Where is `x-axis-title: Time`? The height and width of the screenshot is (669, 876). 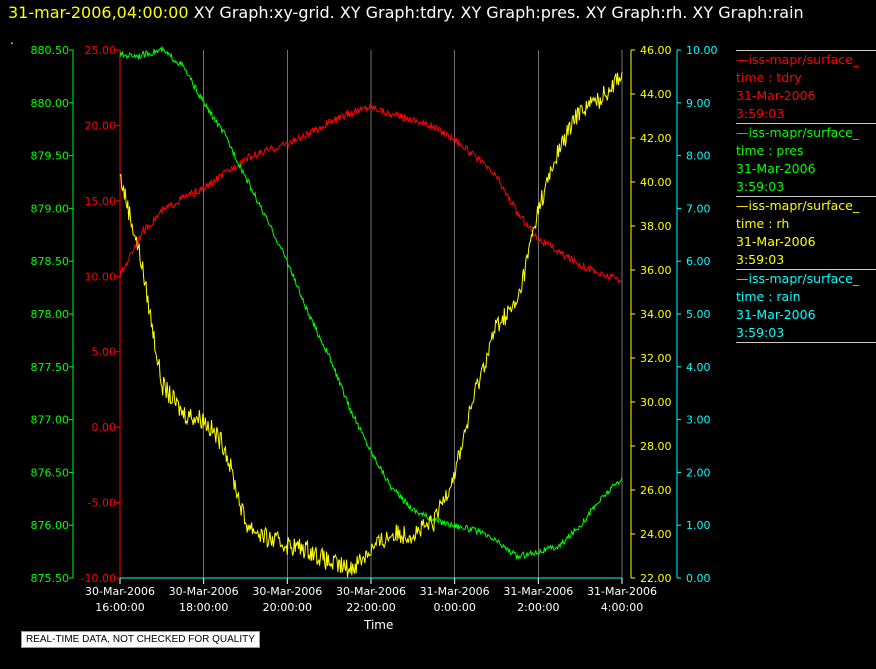 x-axis-title: Time is located at coordinates (379, 625).